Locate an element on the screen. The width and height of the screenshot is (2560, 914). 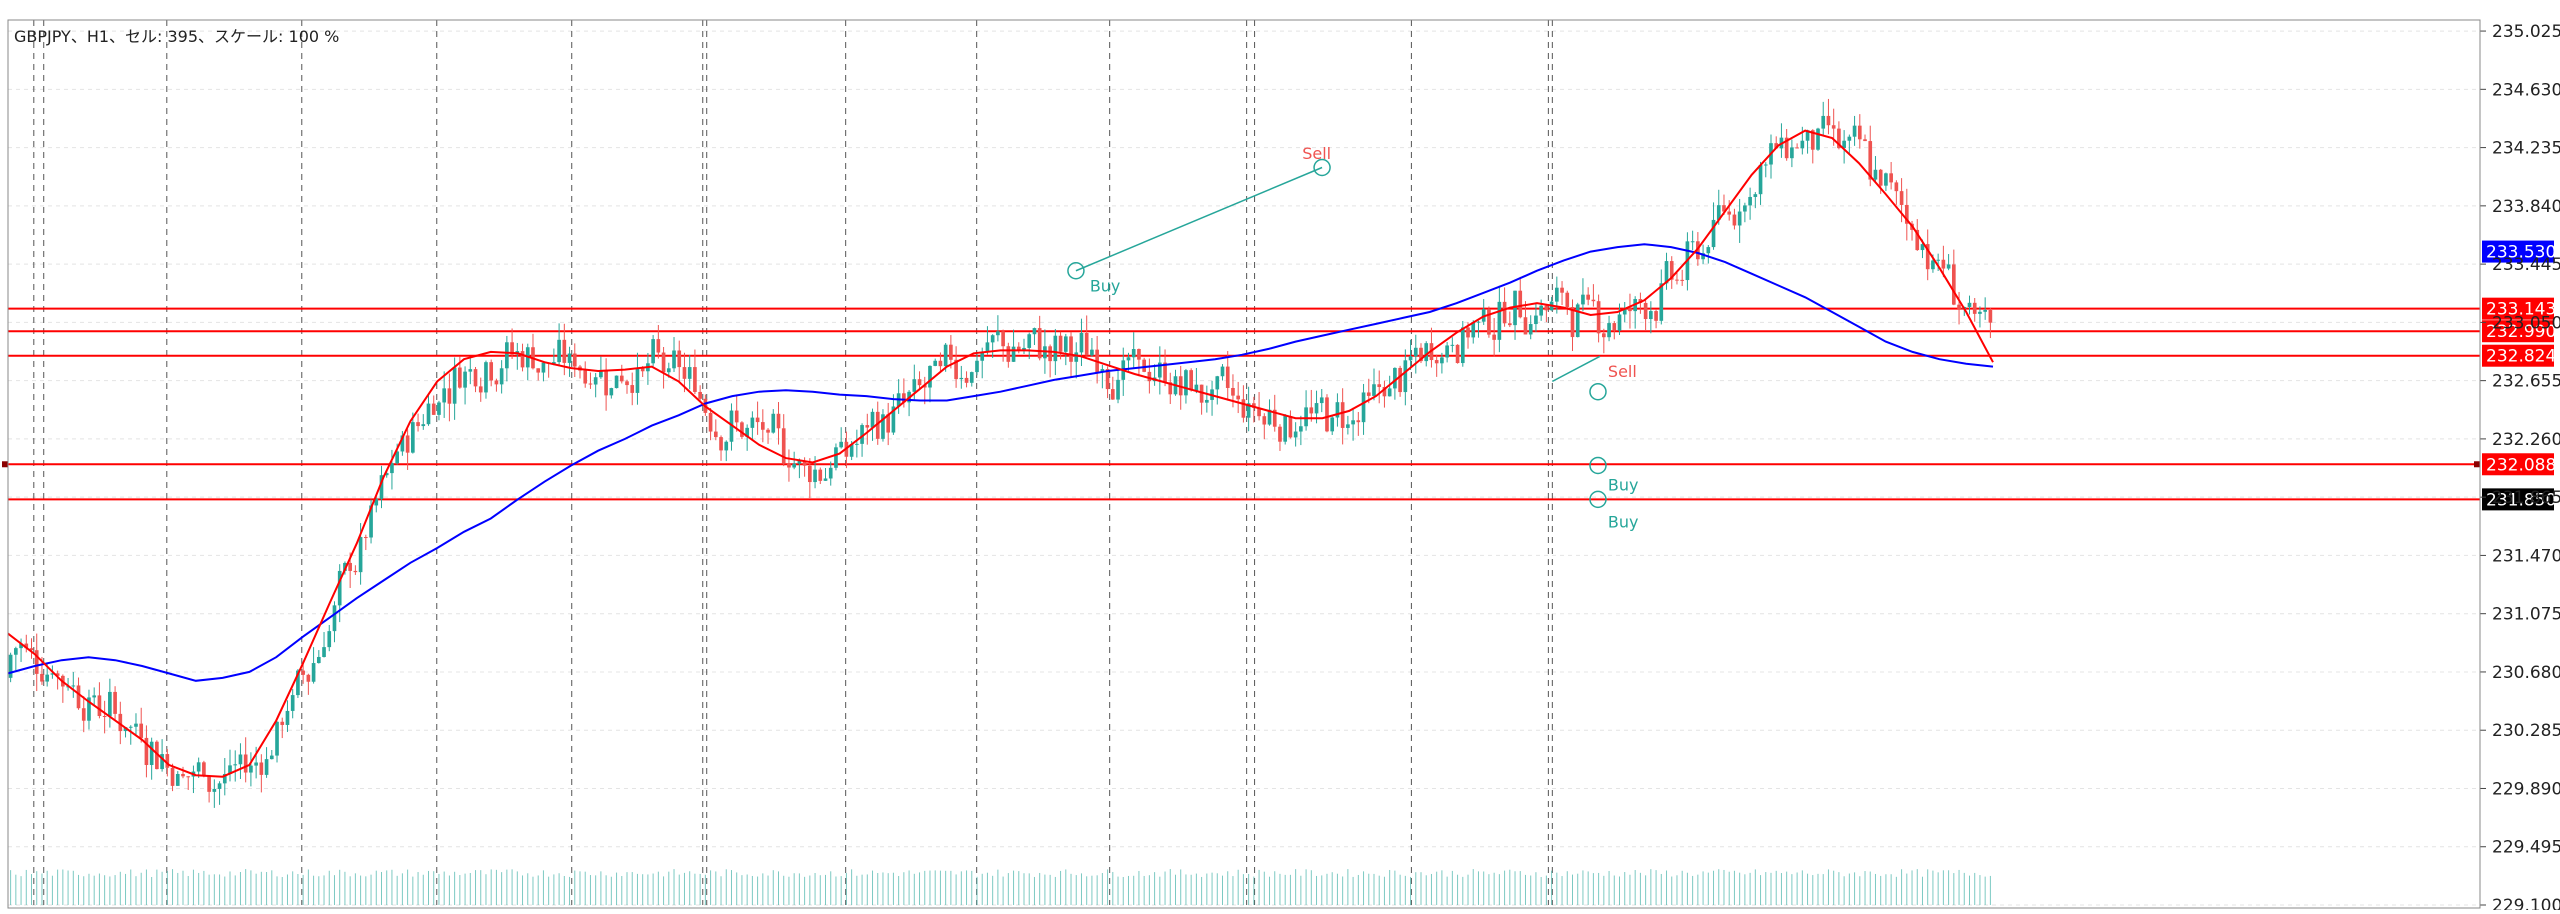
price-tick-label: 232.655 is located at coordinates (2526, 382).